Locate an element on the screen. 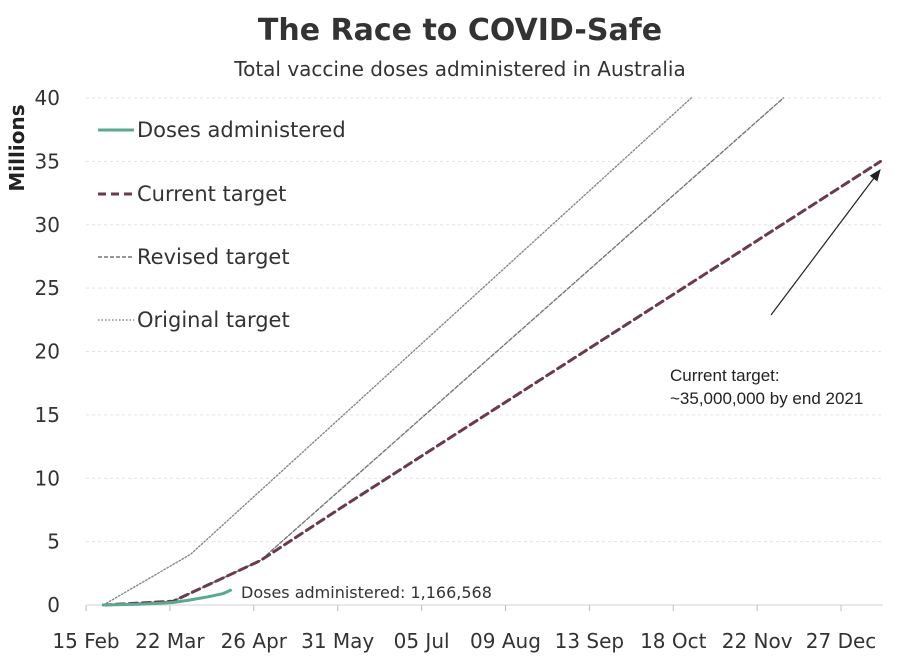  x-tick-label: 05 Jul is located at coordinates (422, 641).